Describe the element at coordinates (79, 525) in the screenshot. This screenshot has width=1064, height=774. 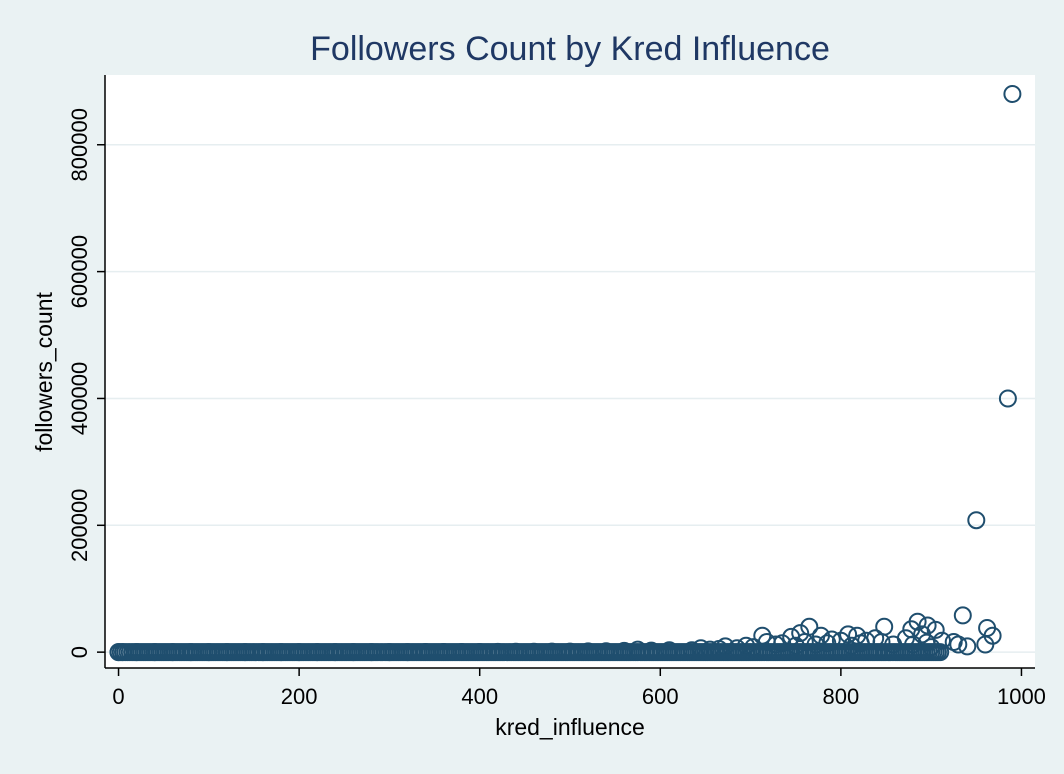
I see `y-tick-label: 200000` at that location.